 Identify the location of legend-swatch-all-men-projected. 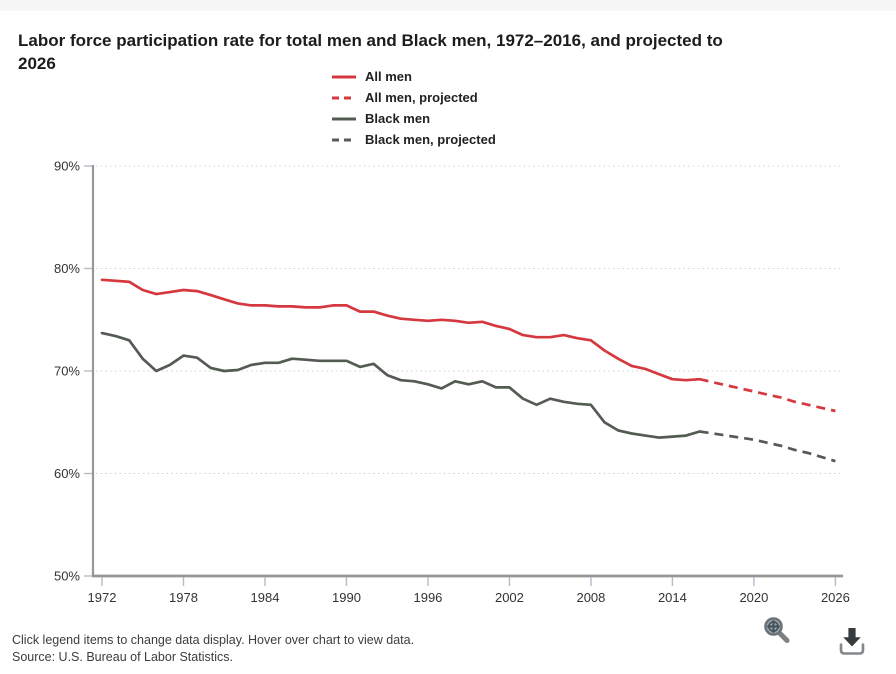
(344, 97).